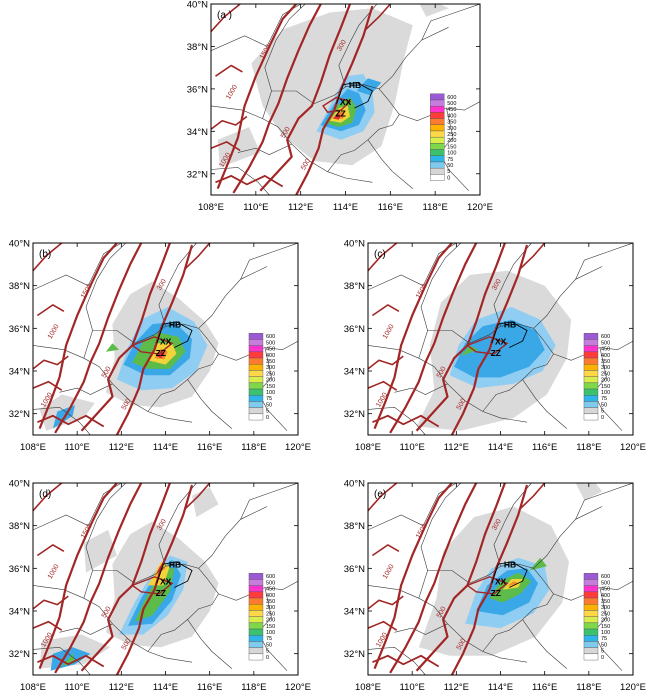 The height and width of the screenshot is (700, 660). What do you see at coordinates (255, 207) in the screenshot?
I see `x-tick-label: 110°E` at bounding box center [255, 207].